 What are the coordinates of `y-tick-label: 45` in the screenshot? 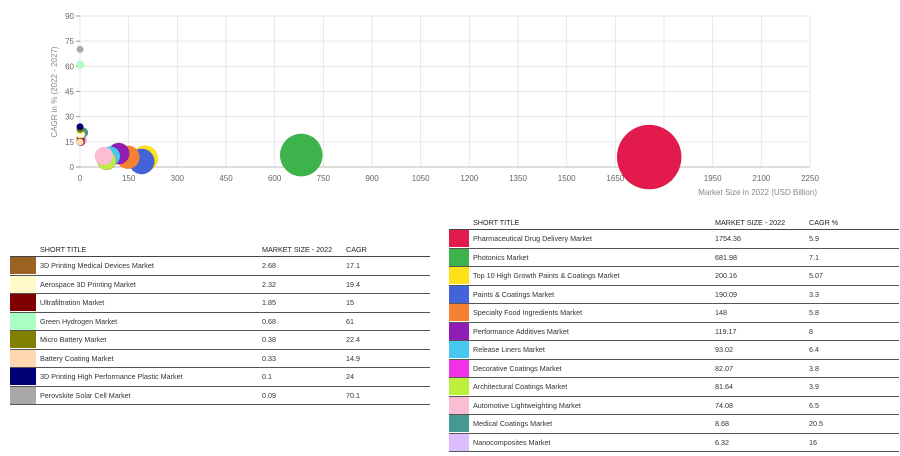 It's located at (69, 92).